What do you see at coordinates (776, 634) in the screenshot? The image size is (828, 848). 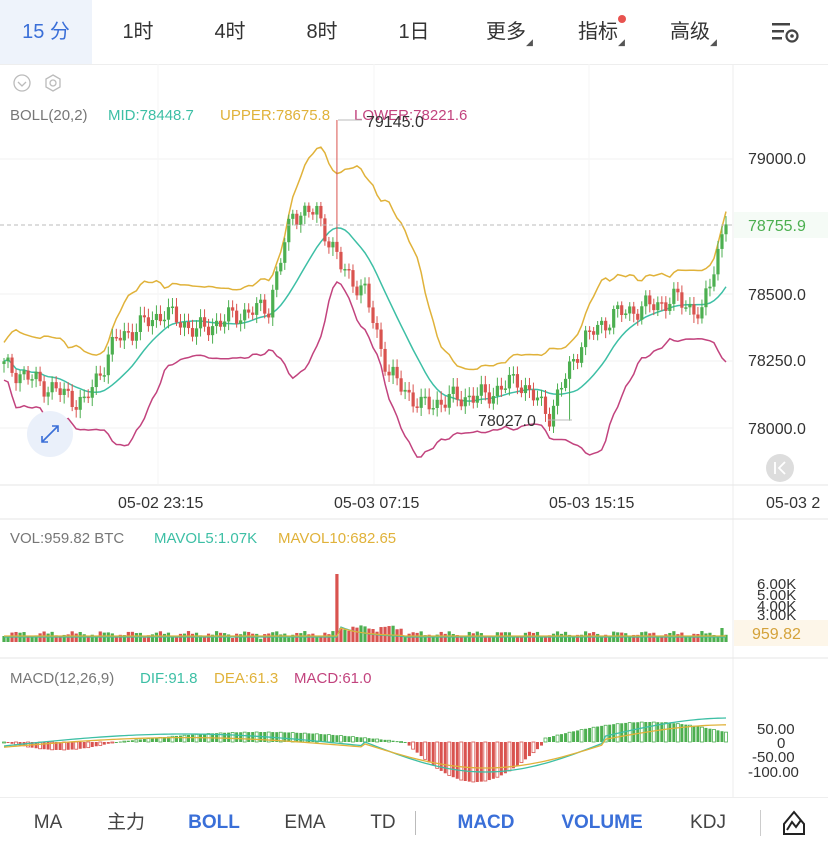 I see `volume-last-label: 959.82` at bounding box center [776, 634].